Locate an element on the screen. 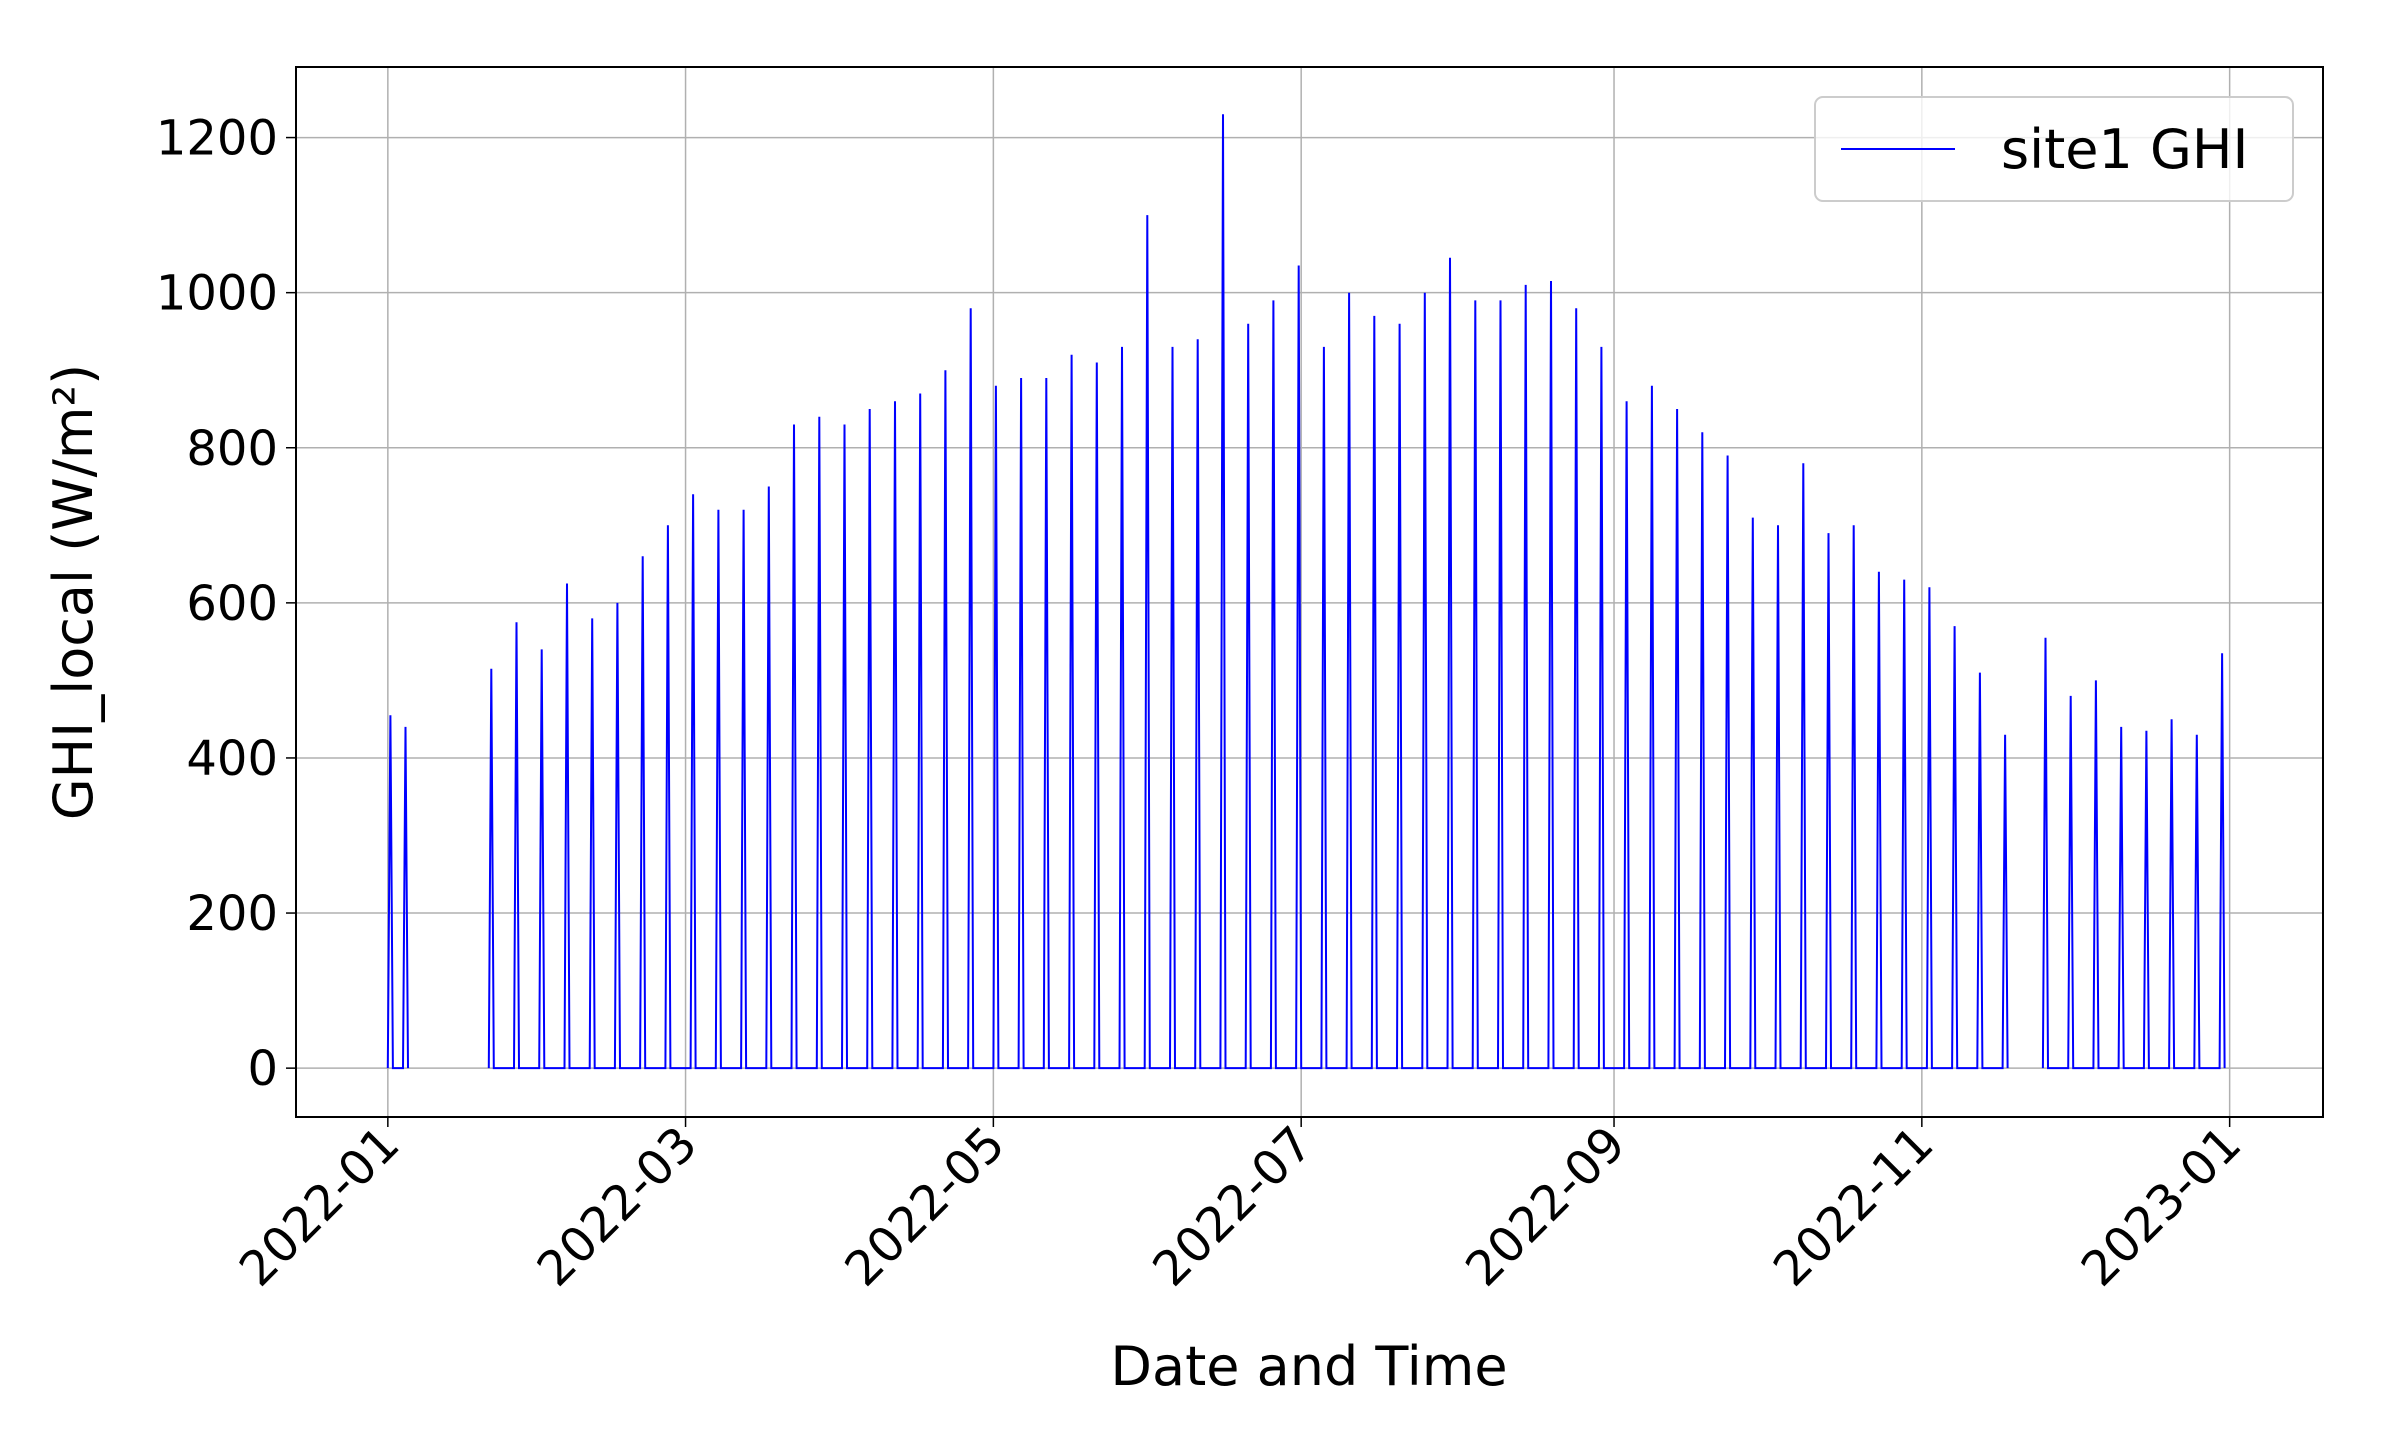  y-tick-label: 800 is located at coordinates (232, 449).